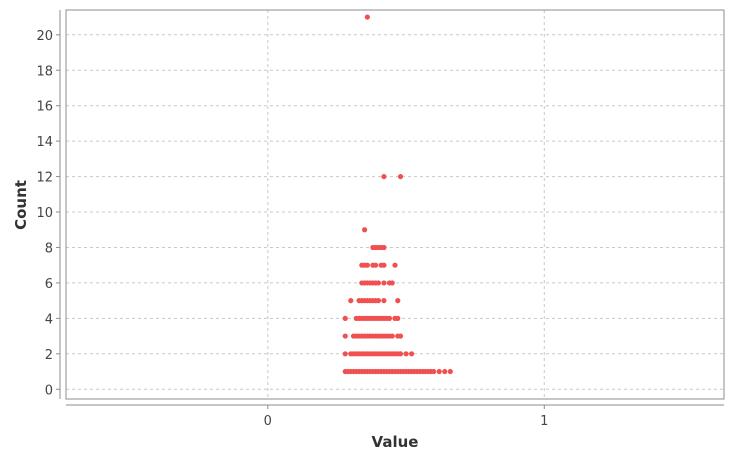 Image resolution: width=750 pixels, height=464 pixels. What do you see at coordinates (44, 142) in the screenshot?
I see `y-tick-label: 14` at bounding box center [44, 142].